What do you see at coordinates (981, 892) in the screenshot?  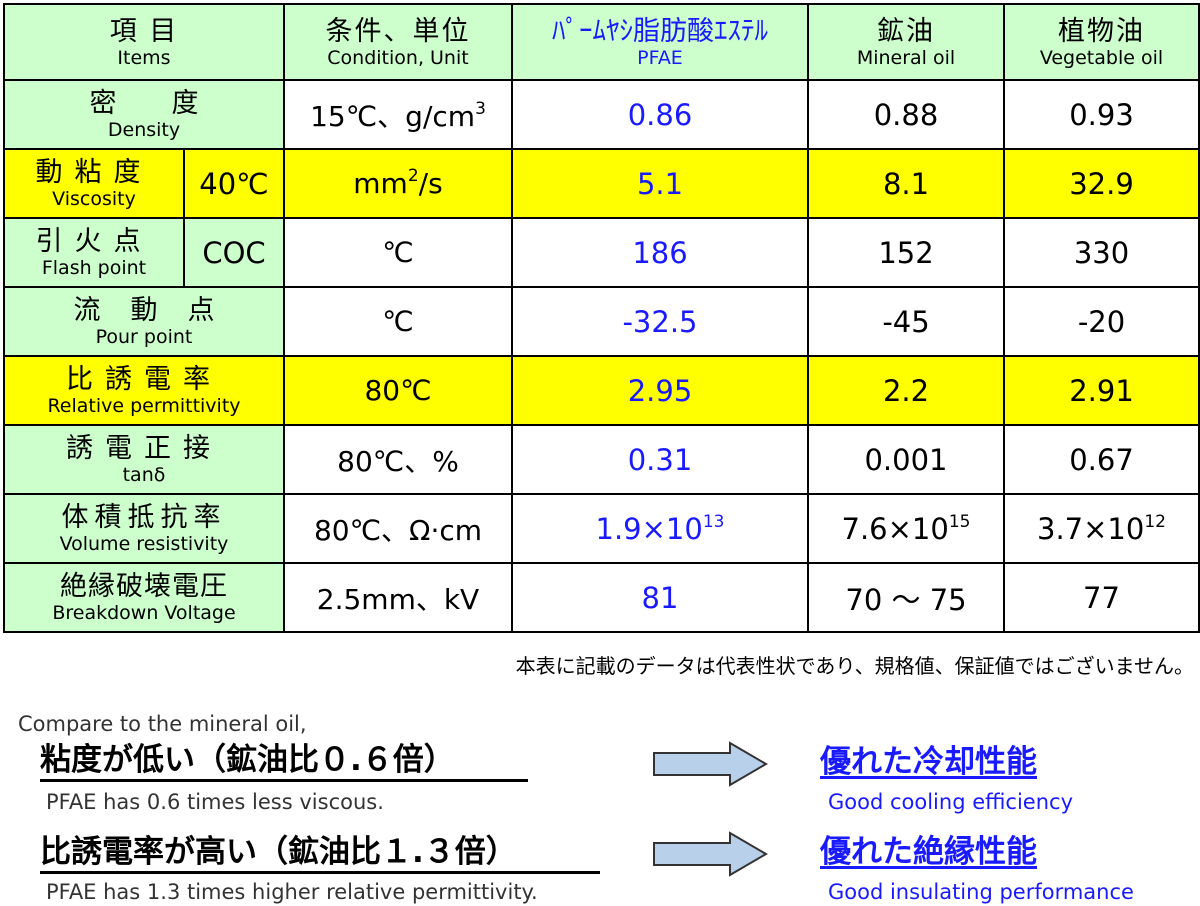 I see `result-insulating-en: Good insulating performance` at bounding box center [981, 892].